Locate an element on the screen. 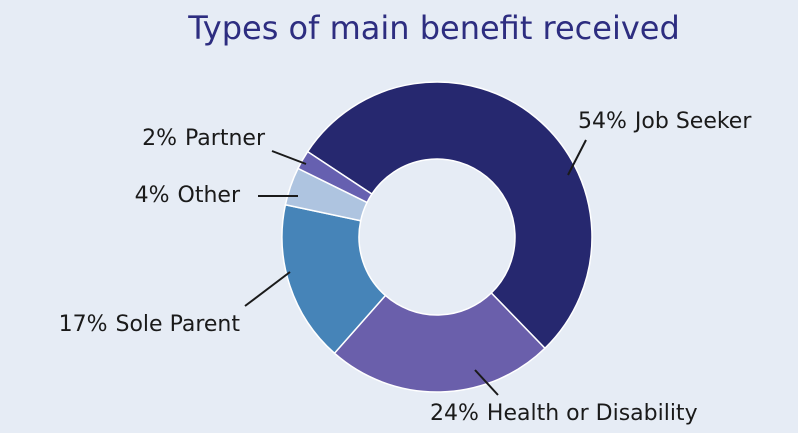  slice-label: 4% Other is located at coordinates (188, 195).